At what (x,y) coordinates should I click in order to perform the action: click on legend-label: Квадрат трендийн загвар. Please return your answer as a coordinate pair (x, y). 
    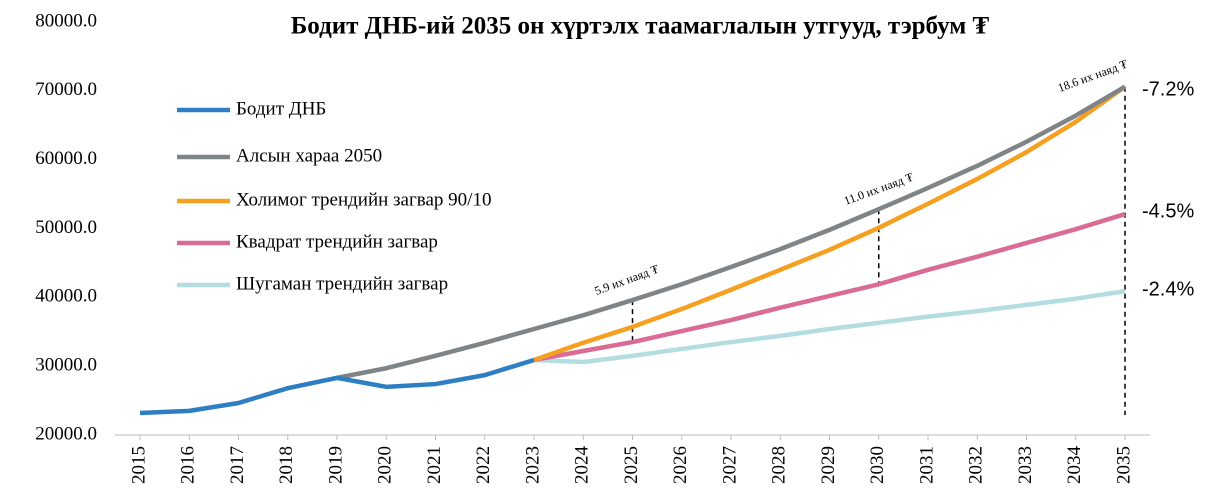
    Looking at the image, I should click on (337, 241).